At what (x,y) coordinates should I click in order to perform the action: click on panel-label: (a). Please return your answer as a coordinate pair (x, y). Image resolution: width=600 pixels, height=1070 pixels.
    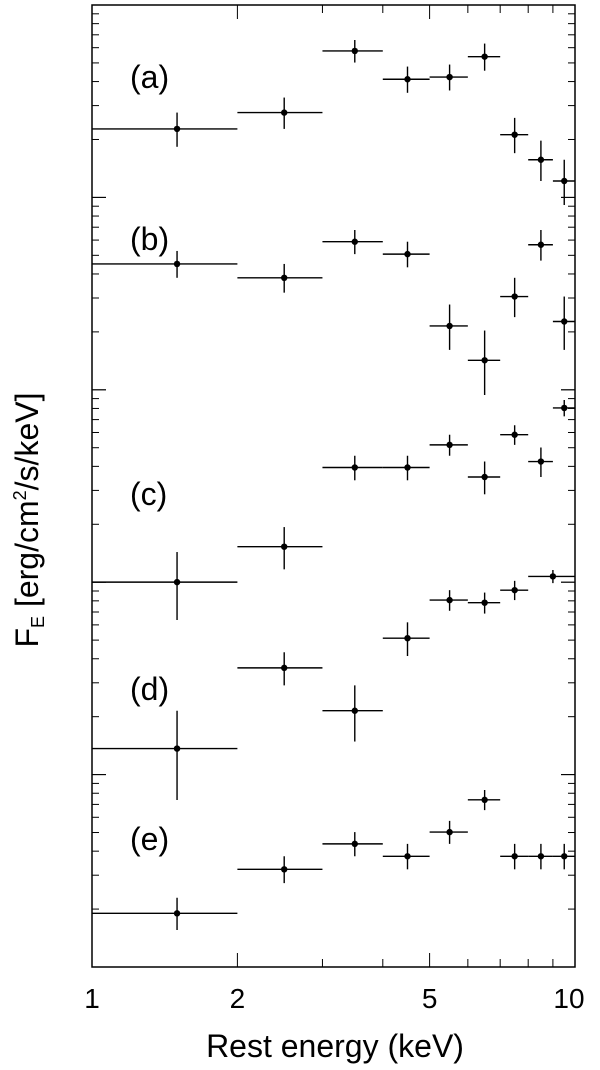
    Looking at the image, I should click on (149, 77).